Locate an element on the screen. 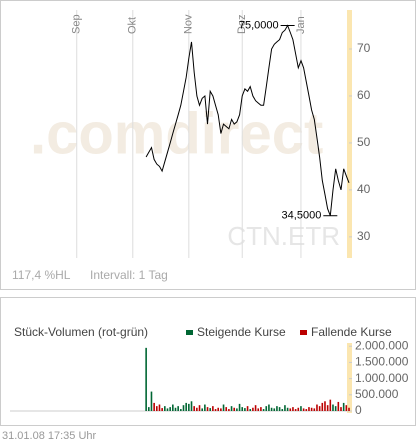 The width and height of the screenshot is (417, 443). x-tick-label: Jan is located at coordinates (301, 25).